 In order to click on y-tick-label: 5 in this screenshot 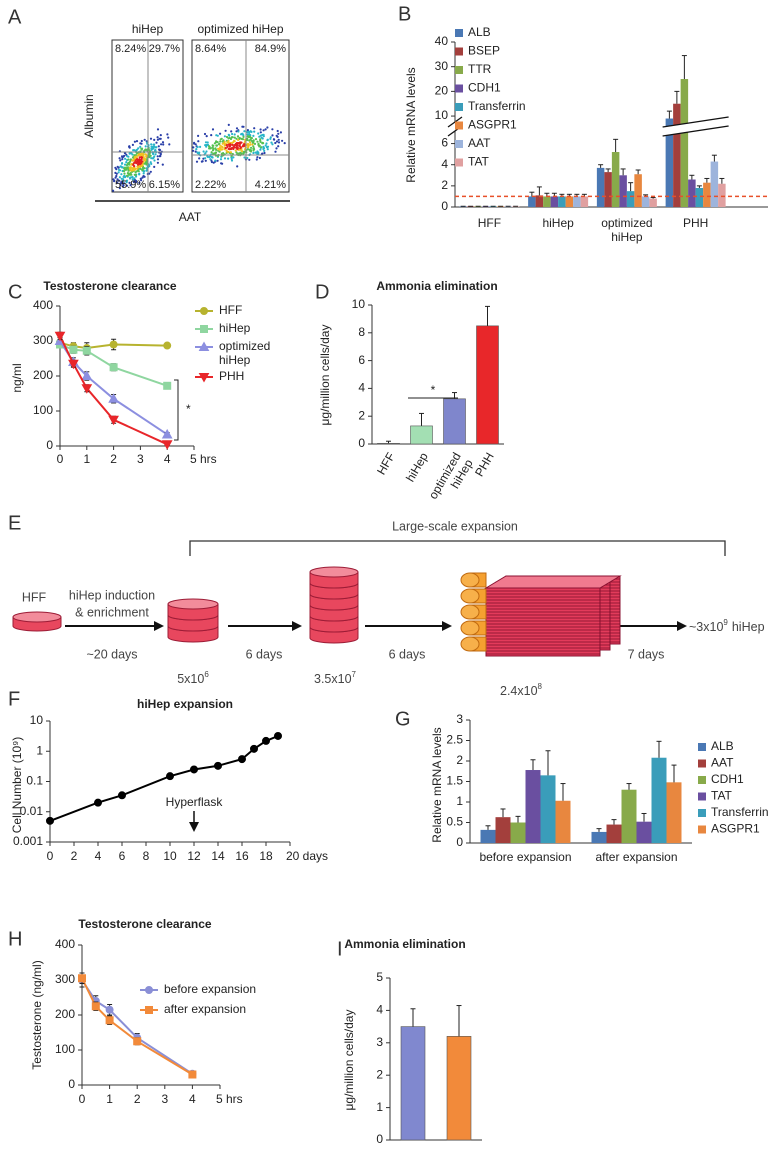, I will do `click(379, 977)`.